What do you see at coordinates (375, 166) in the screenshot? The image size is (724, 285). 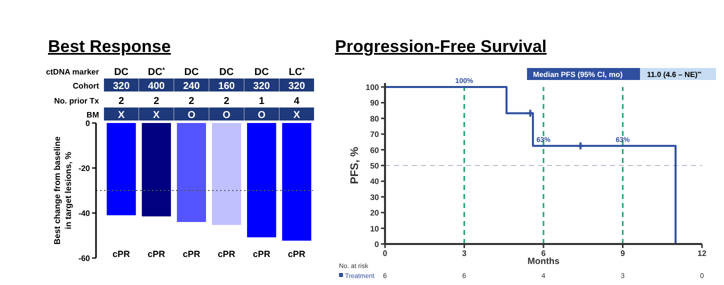 I see `y-tick-label: 50` at bounding box center [375, 166].